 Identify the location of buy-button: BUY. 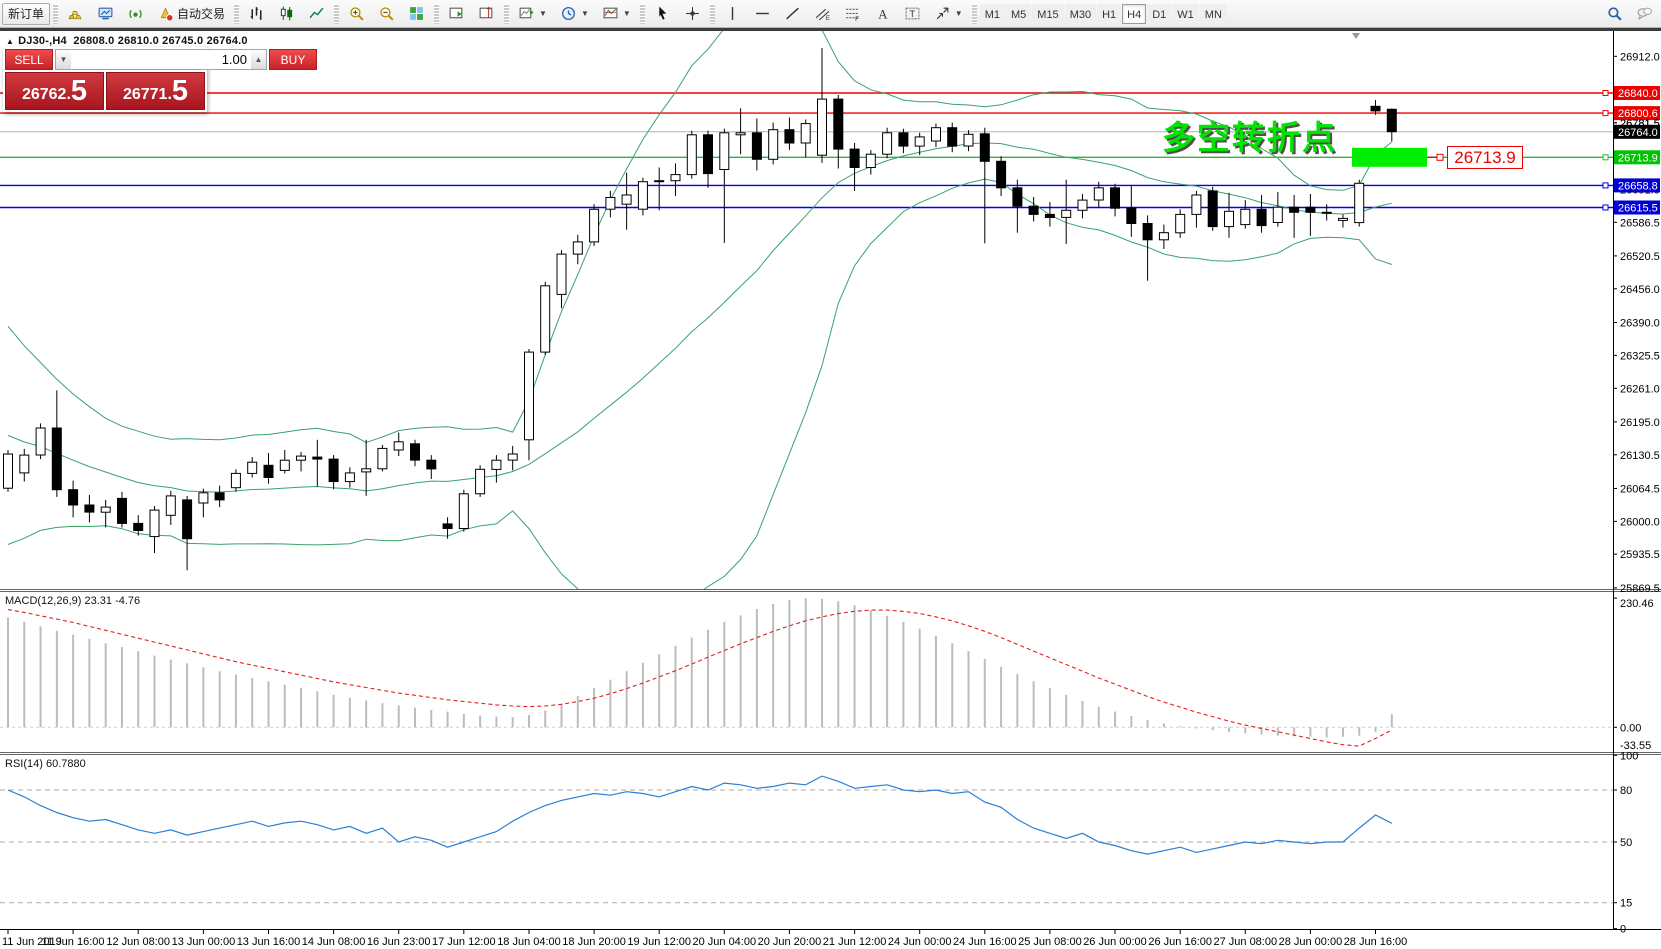
(293, 59).